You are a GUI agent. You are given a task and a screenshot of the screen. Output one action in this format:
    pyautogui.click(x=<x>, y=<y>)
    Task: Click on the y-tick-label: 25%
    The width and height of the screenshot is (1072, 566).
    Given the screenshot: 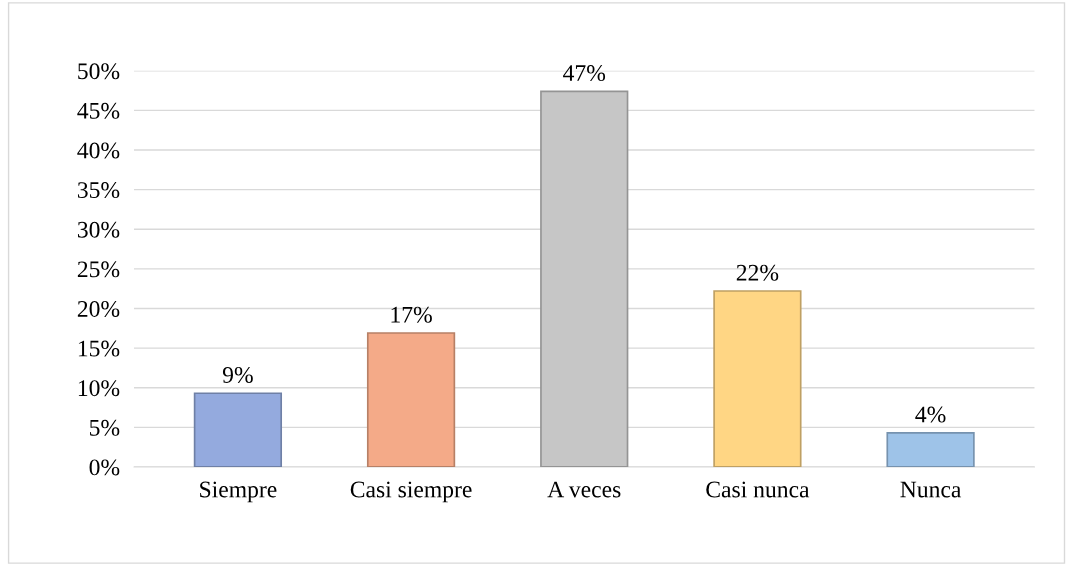 What is the action you would take?
    pyautogui.click(x=98, y=269)
    